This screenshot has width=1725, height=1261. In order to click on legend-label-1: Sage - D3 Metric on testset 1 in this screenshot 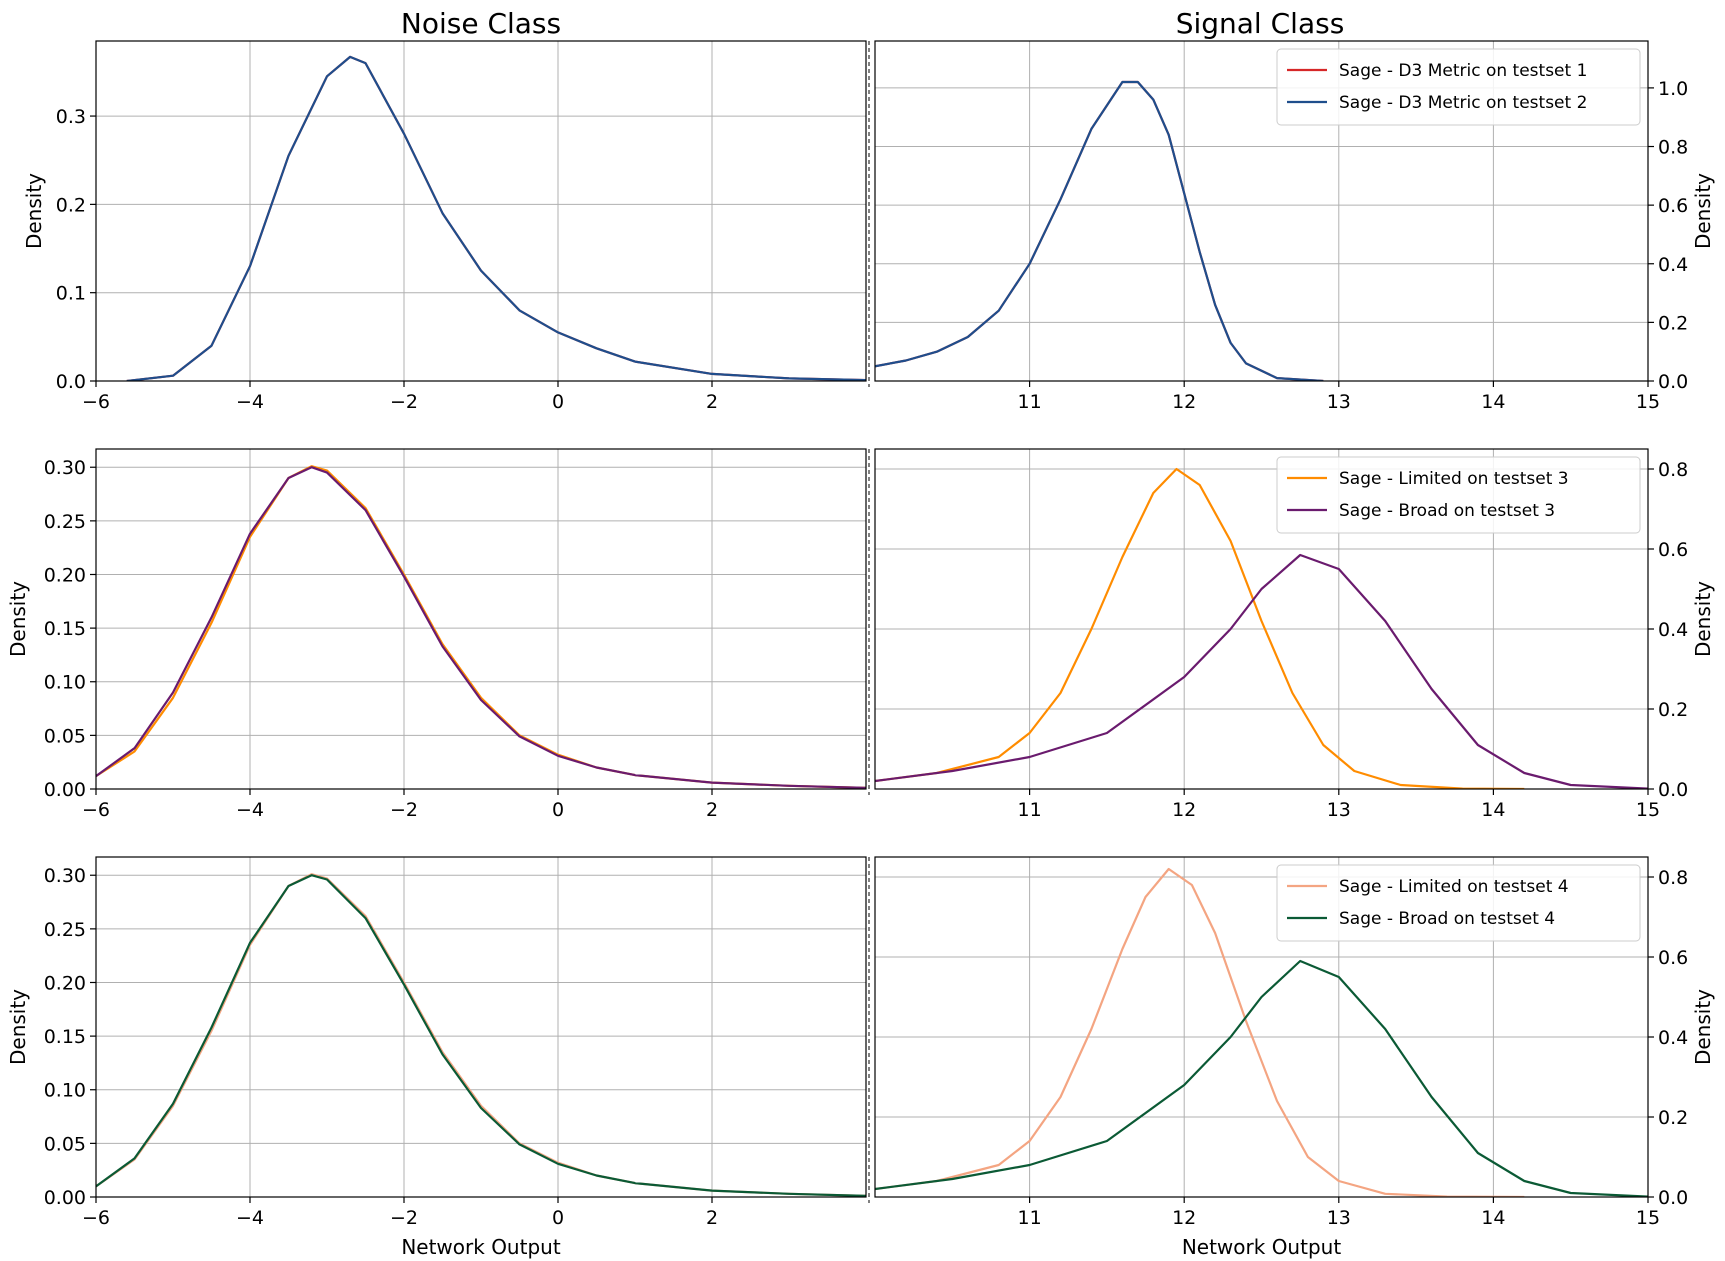, I will do `click(1463, 71)`.